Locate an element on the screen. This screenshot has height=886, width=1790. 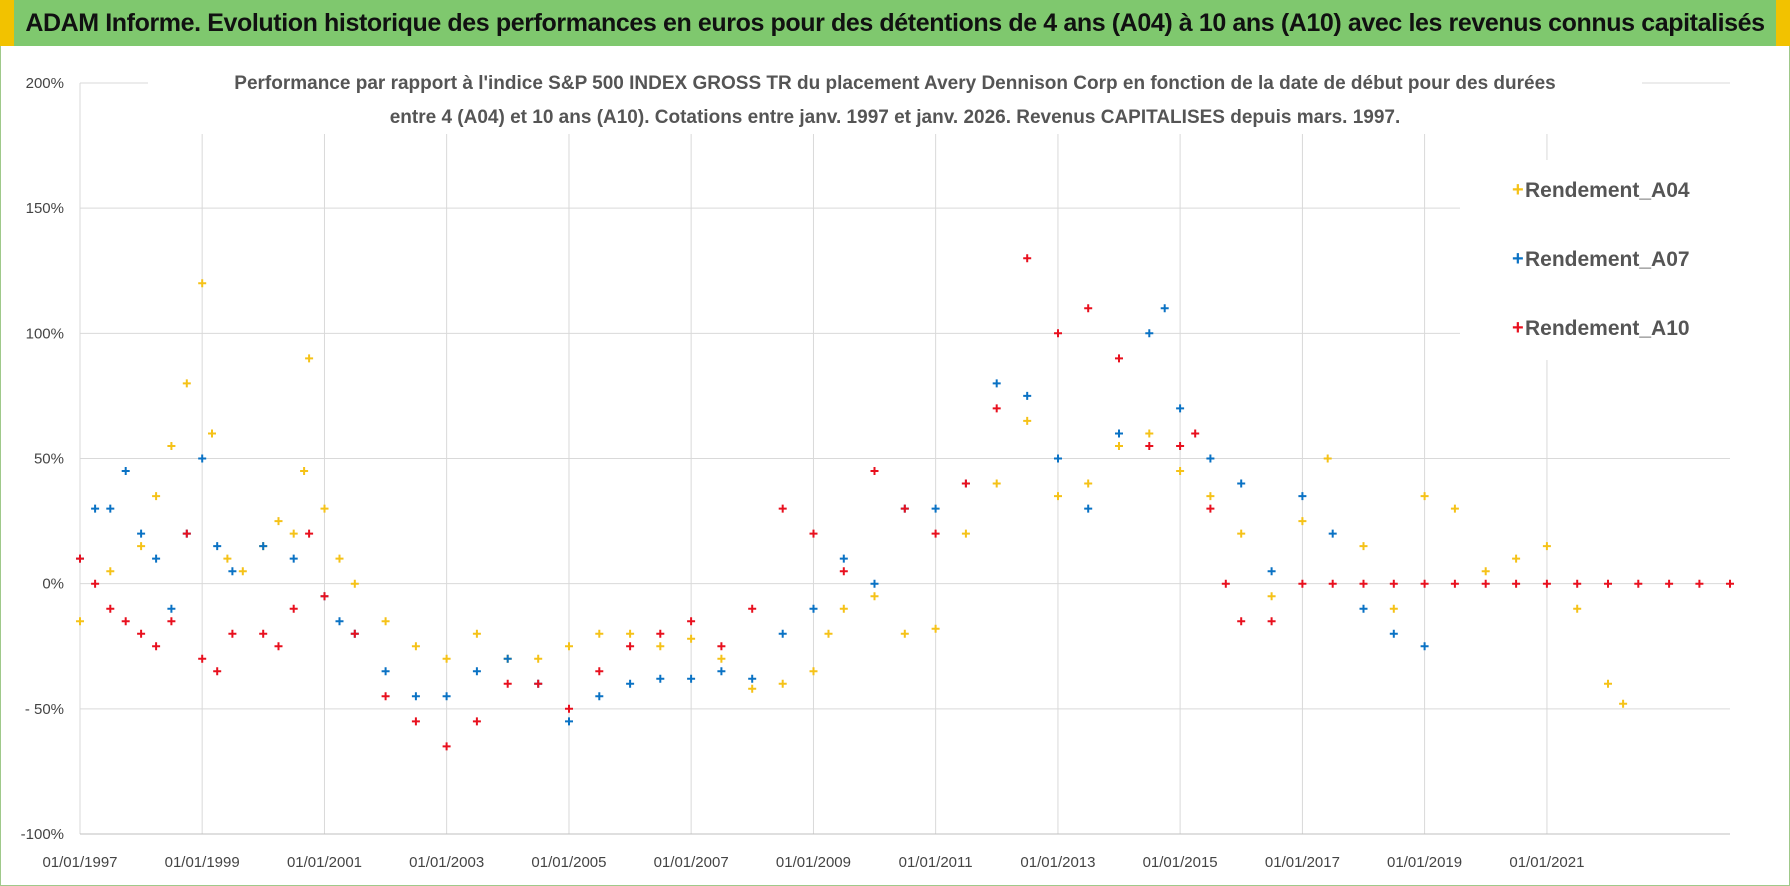
y-tick-label: 200% is located at coordinates (45, 83).